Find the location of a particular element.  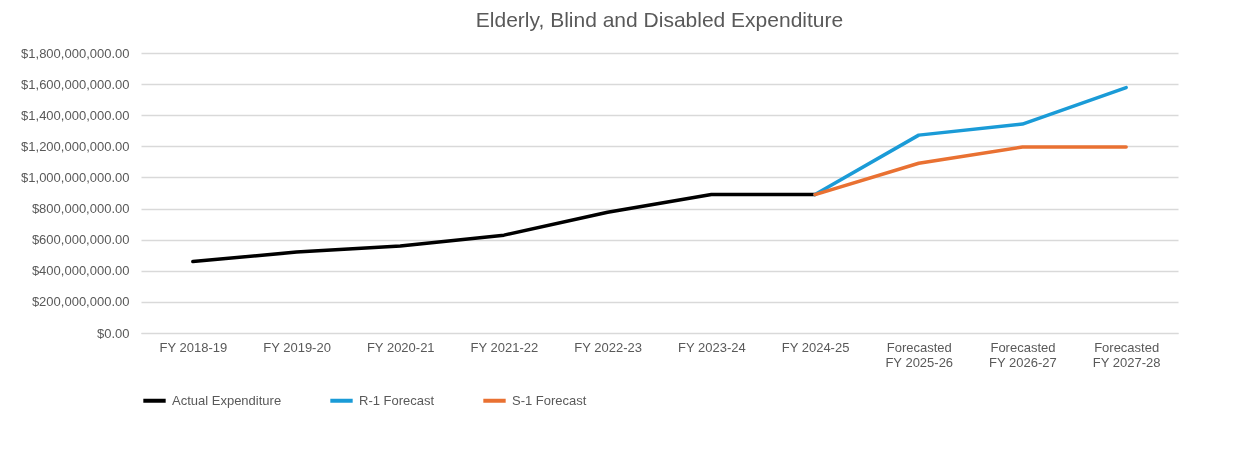

y-tick-label: $1,200,000,000.00 is located at coordinates (75, 146).